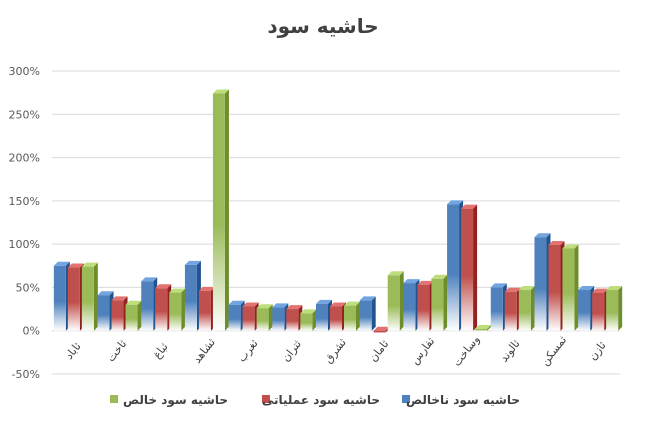 Image resolution: width=647 pixels, height=421 pixels. I want to click on x-category-label: ثالوند, so click(509, 350).